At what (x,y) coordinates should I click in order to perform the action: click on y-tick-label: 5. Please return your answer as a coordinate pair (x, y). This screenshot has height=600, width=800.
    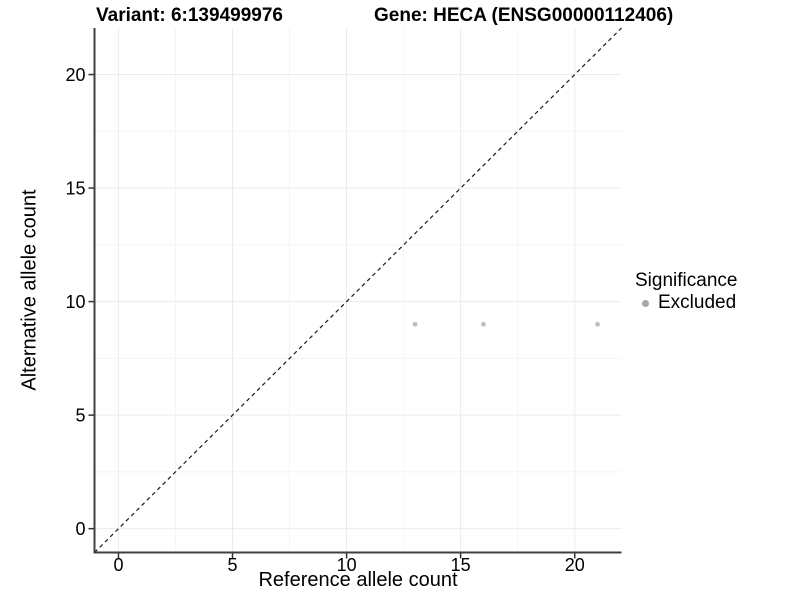
    Looking at the image, I should click on (80, 416).